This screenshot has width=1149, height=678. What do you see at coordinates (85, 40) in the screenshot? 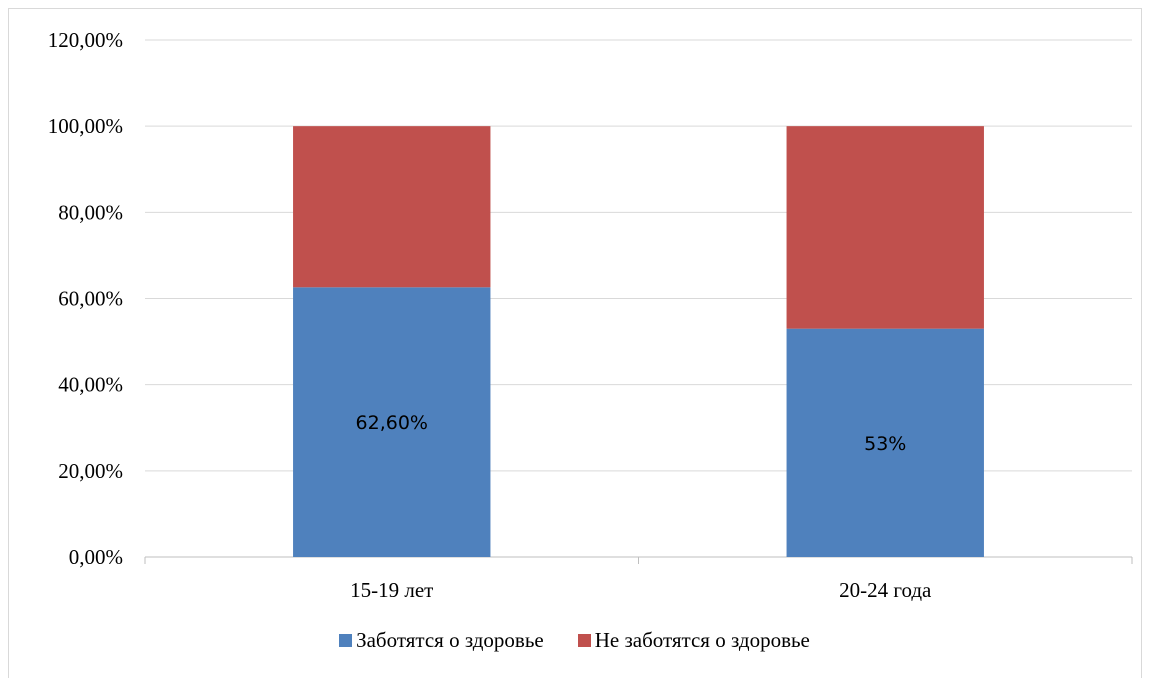
I see `y-tick-label: 120,00%` at bounding box center [85, 40].